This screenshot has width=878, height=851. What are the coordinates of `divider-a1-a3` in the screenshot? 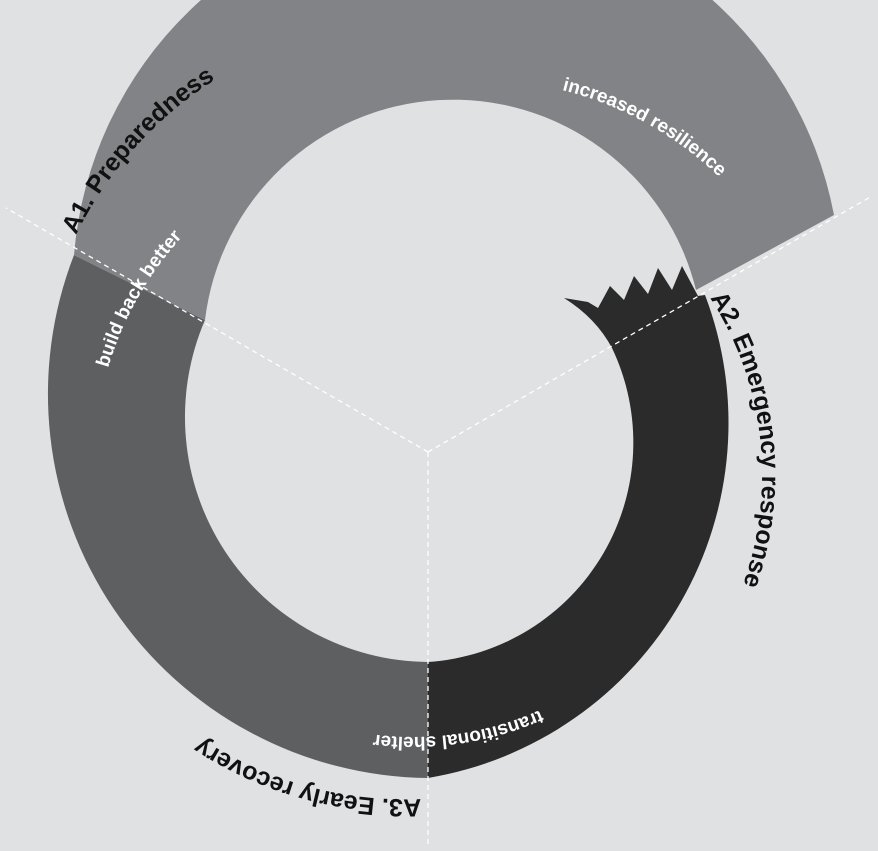 It's located at (217, 330).